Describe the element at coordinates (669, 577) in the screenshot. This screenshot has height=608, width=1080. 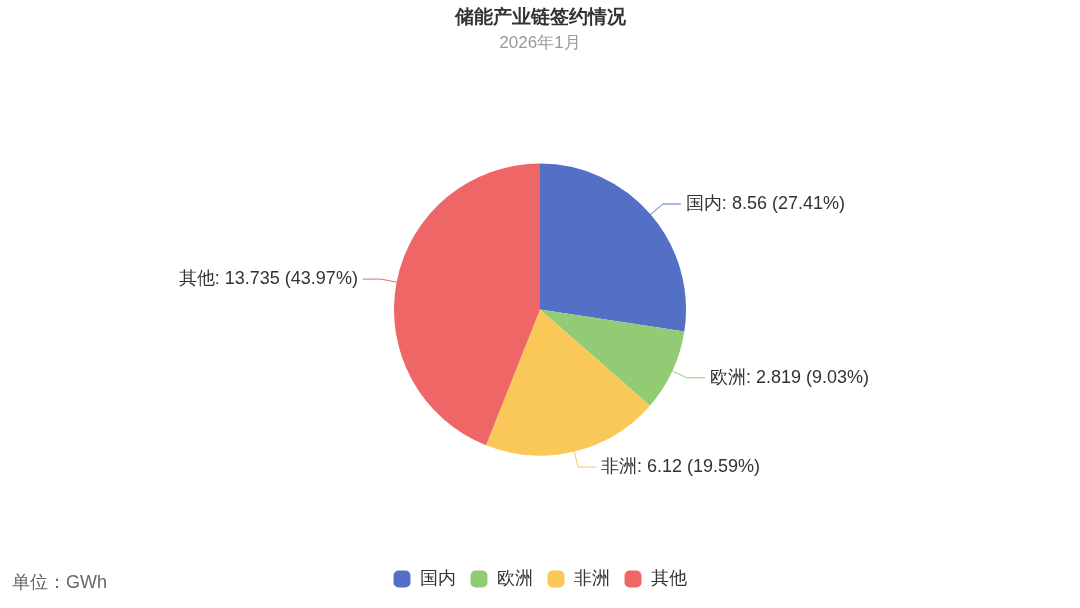
I see `legend-label: 其他` at that location.